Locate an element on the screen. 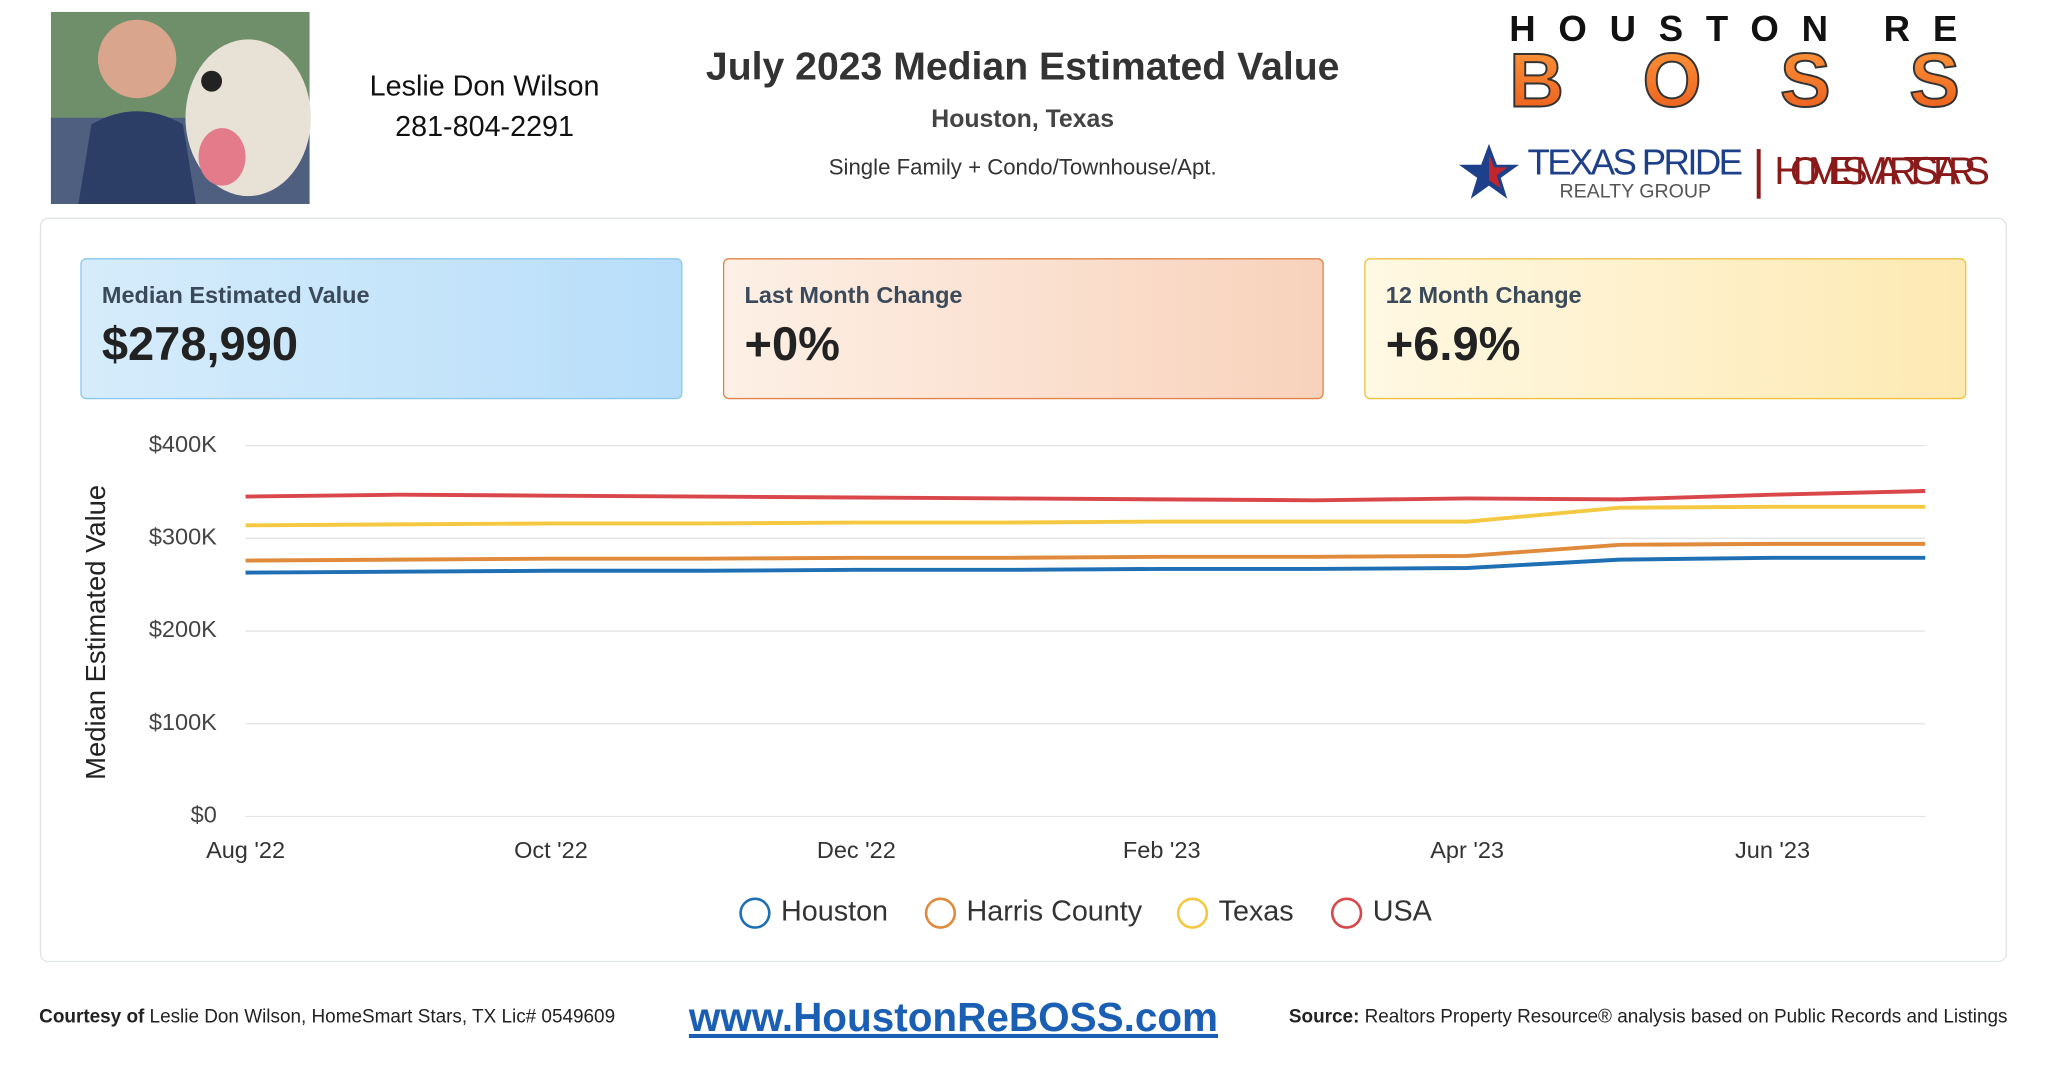  y-tick-label: $200K is located at coordinates (183, 629).